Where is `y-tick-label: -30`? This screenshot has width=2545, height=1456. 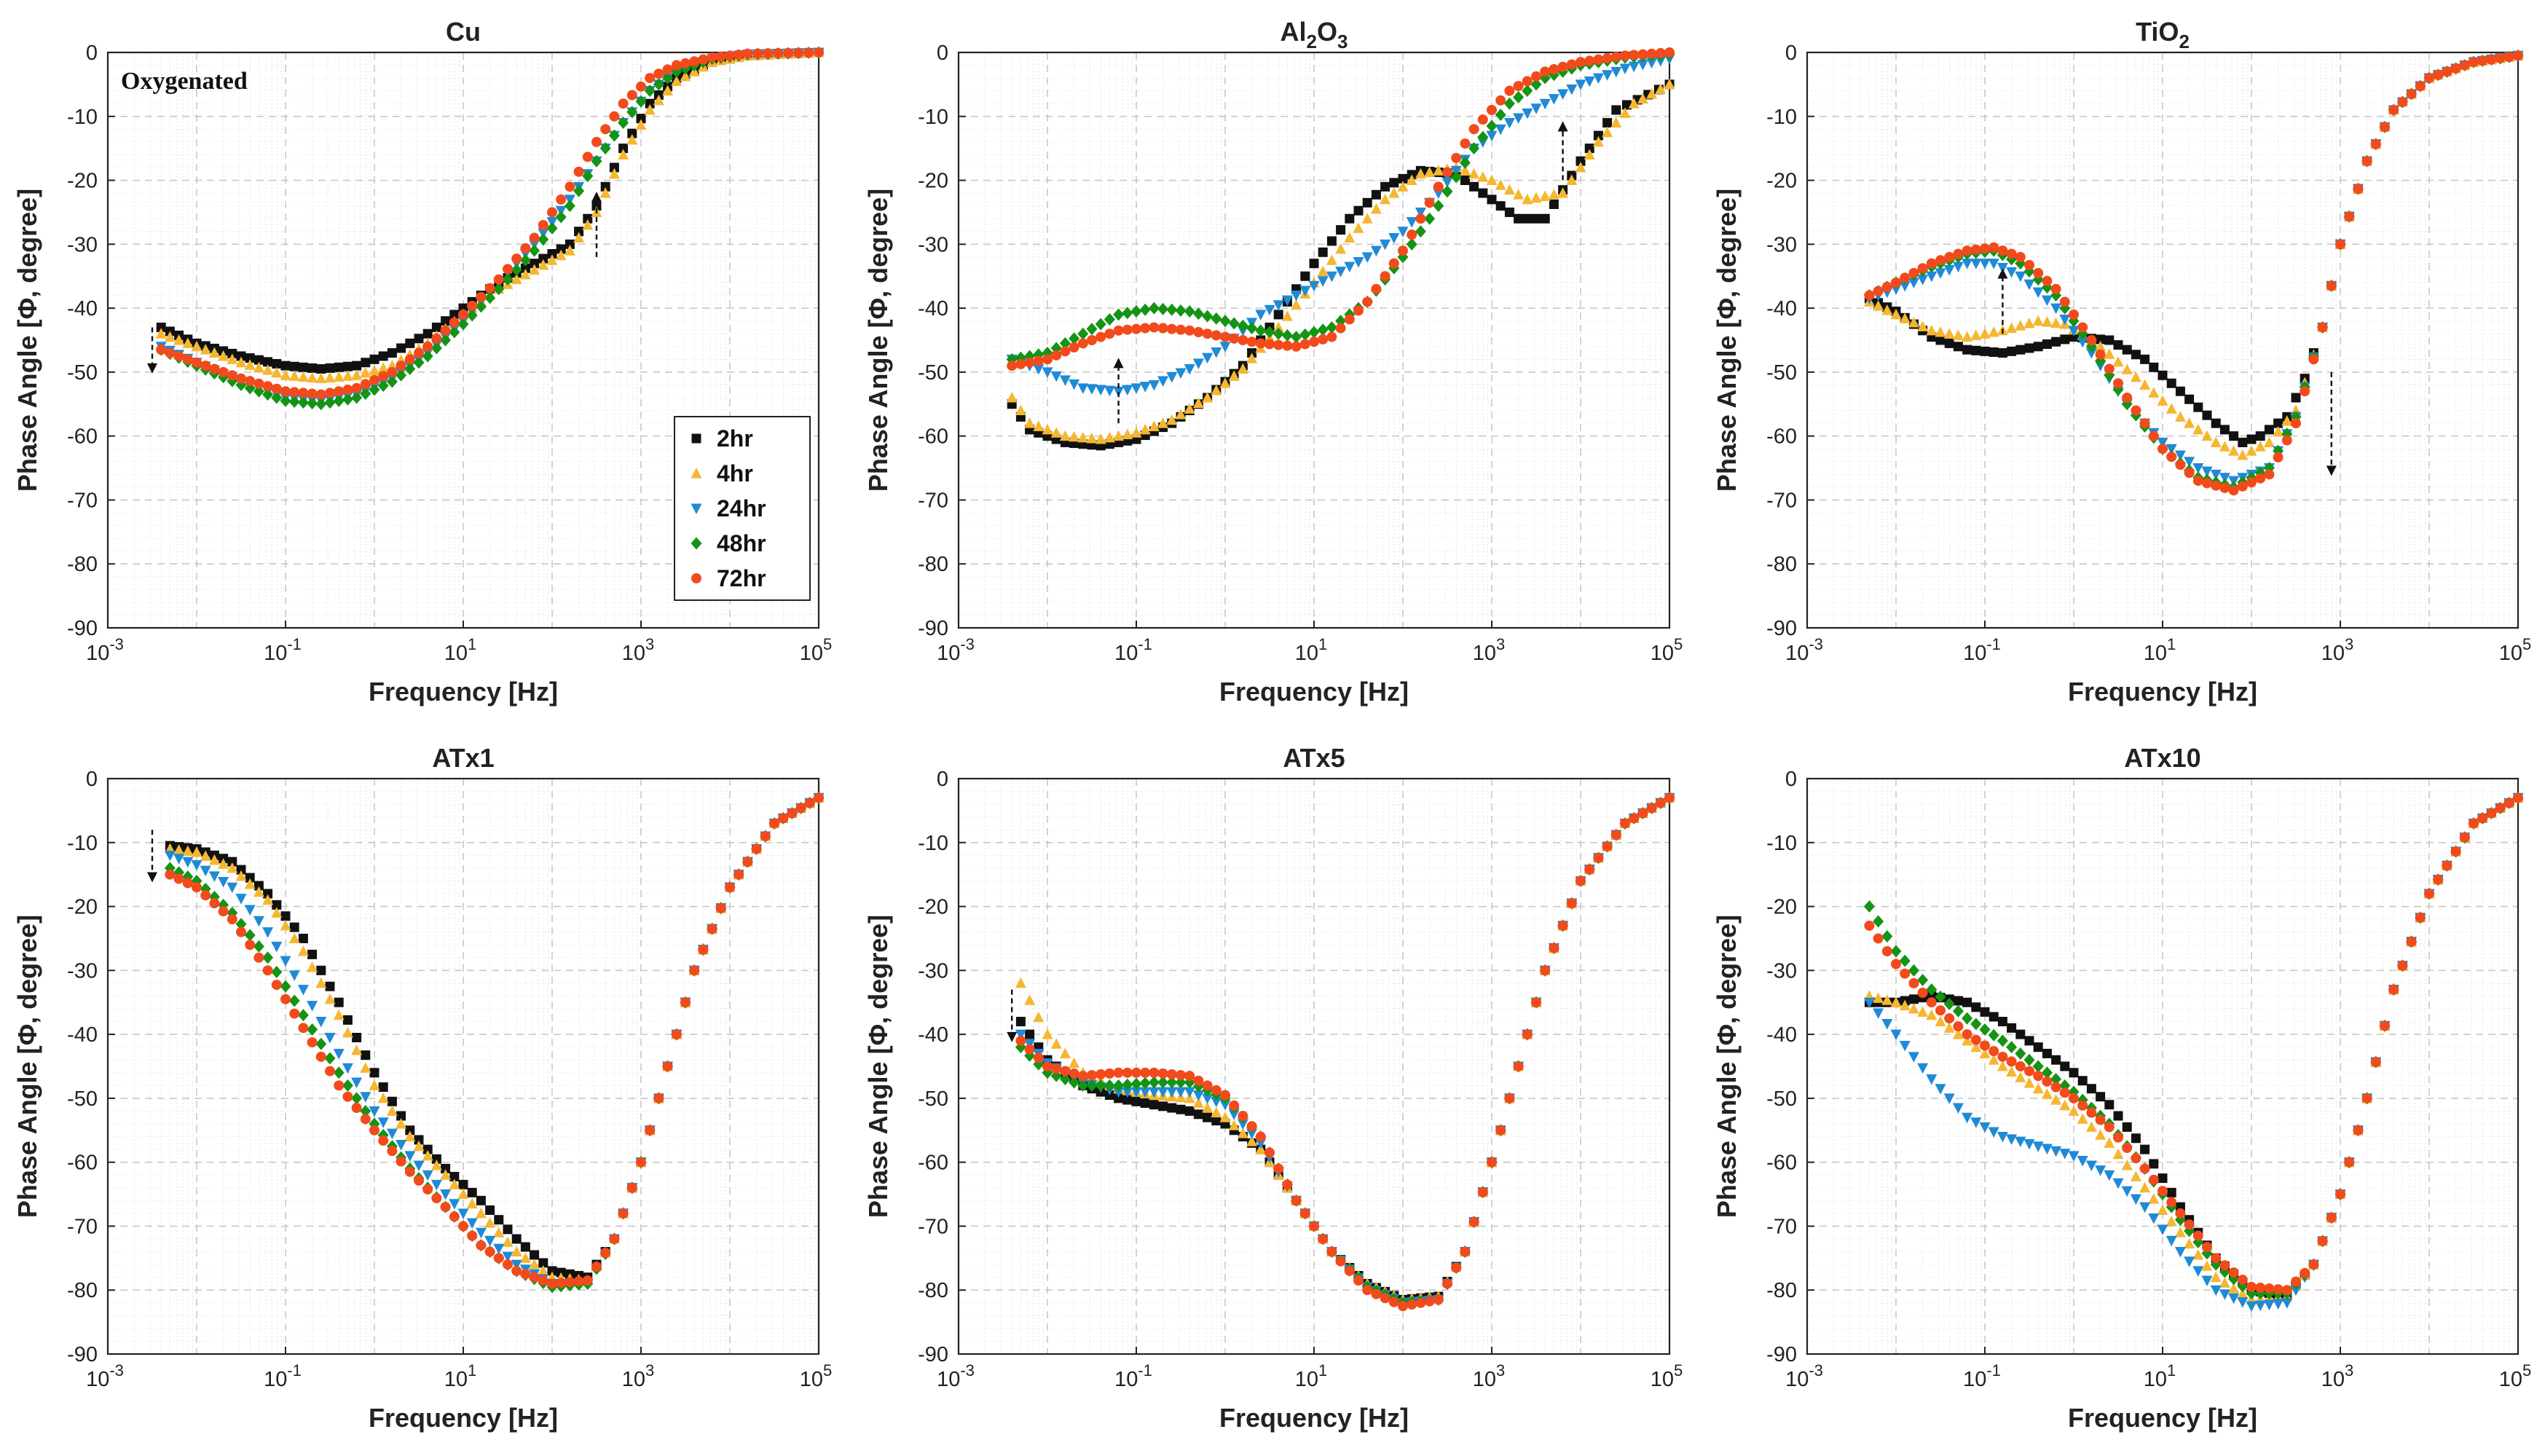
y-tick-label: -30 is located at coordinates (933, 244).